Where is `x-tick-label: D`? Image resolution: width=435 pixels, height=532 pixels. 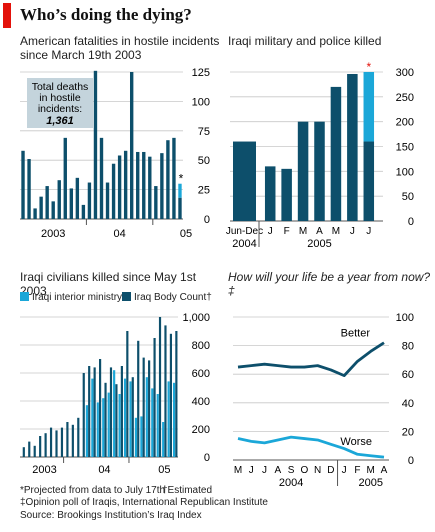 x-tick-label: D is located at coordinates (330, 470).